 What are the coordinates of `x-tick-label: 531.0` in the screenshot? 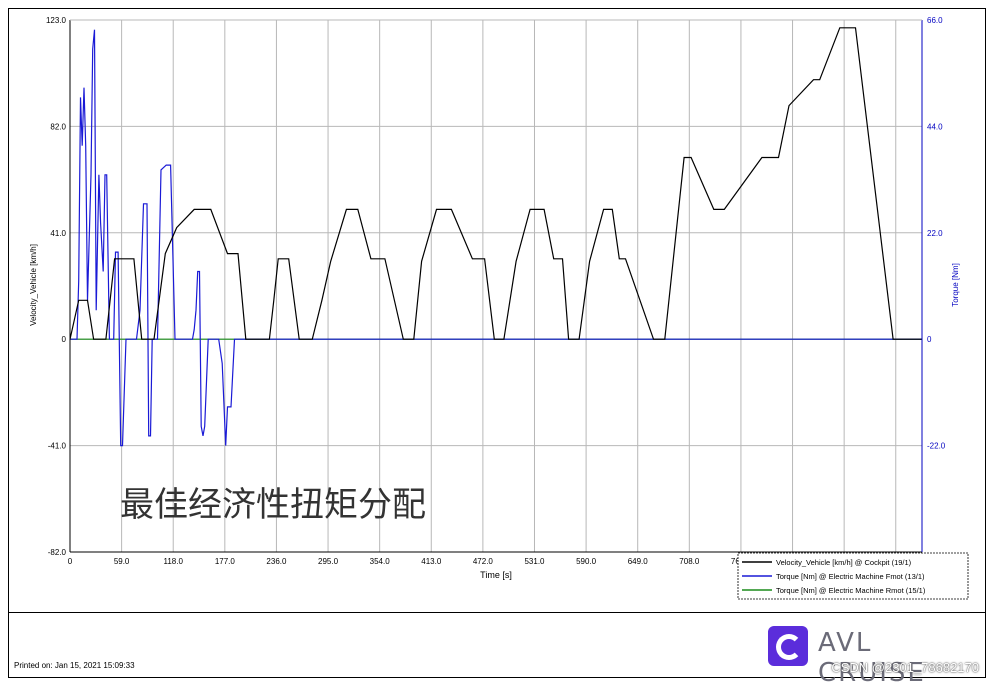 It's located at (534, 561).